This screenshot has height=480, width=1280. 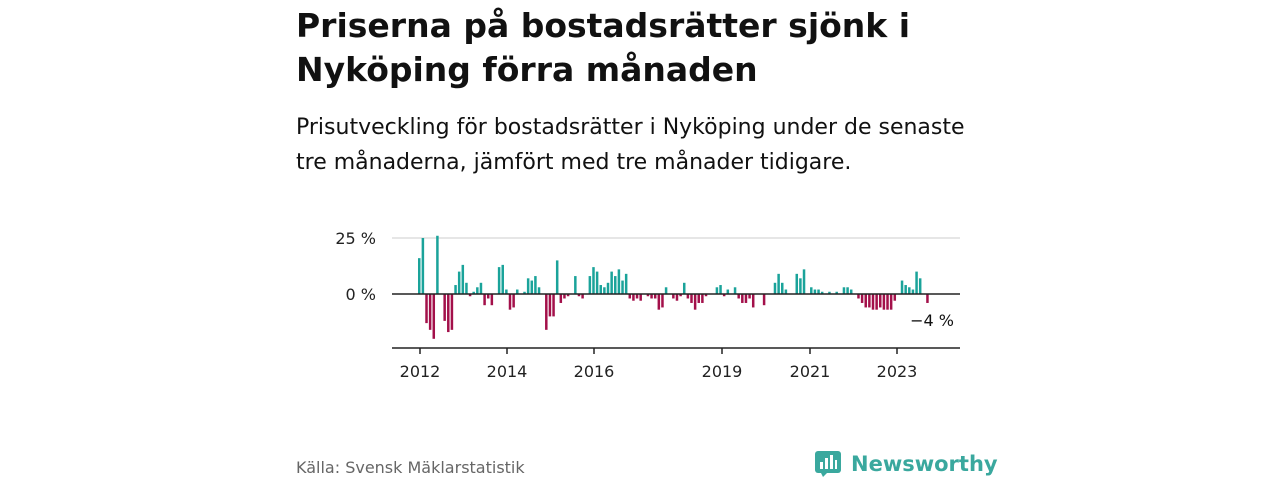 What do you see at coordinates (420, 371) in the screenshot?
I see `x-tick-label: 2012` at bounding box center [420, 371].